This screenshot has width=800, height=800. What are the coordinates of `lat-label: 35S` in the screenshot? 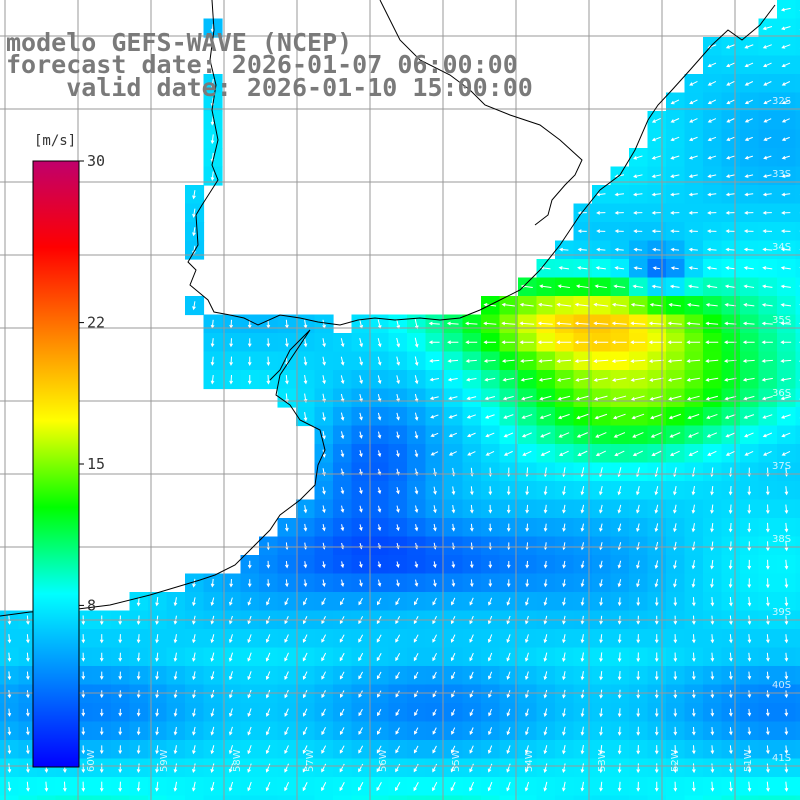 It's located at (781, 320).